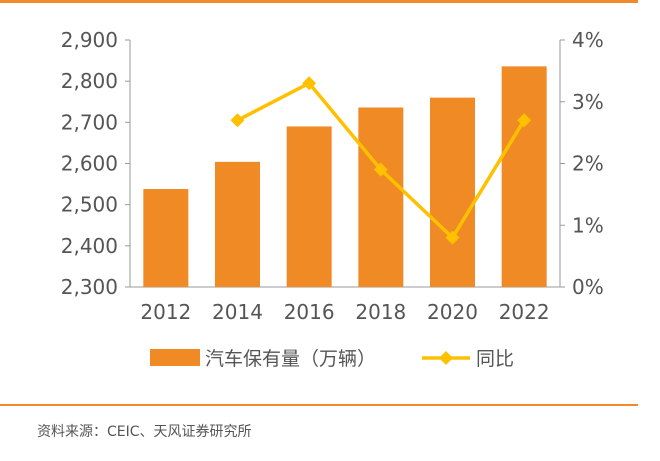  I want to click on y-left-tick-label: 2,700, so click(89, 122).